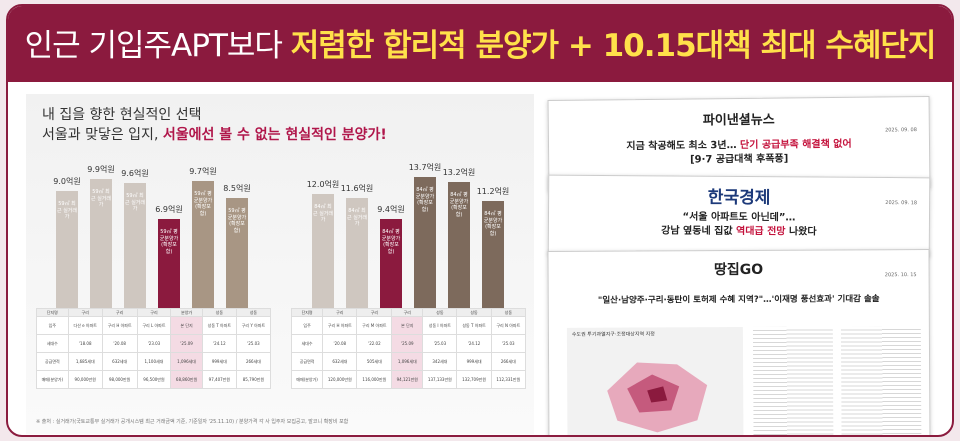 The height and width of the screenshot is (441, 960). Describe the element at coordinates (169, 209) in the screenshot. I see `bar-value-label: 6.9억원` at that location.